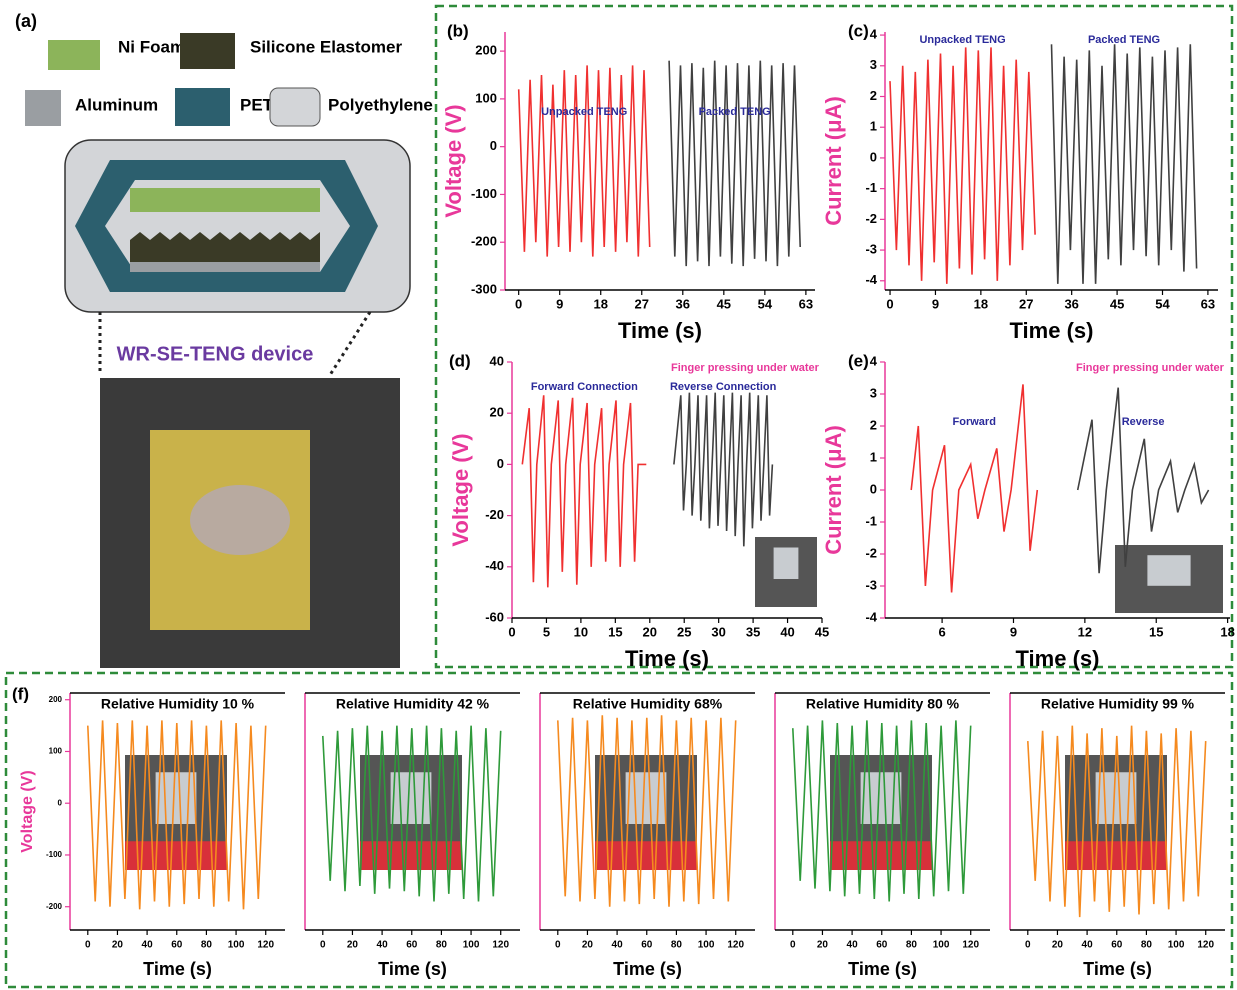 This screenshot has width=1237, height=990. What do you see at coordinates (941, 631) in the screenshot?
I see `x-tick-label: 6` at bounding box center [941, 631].